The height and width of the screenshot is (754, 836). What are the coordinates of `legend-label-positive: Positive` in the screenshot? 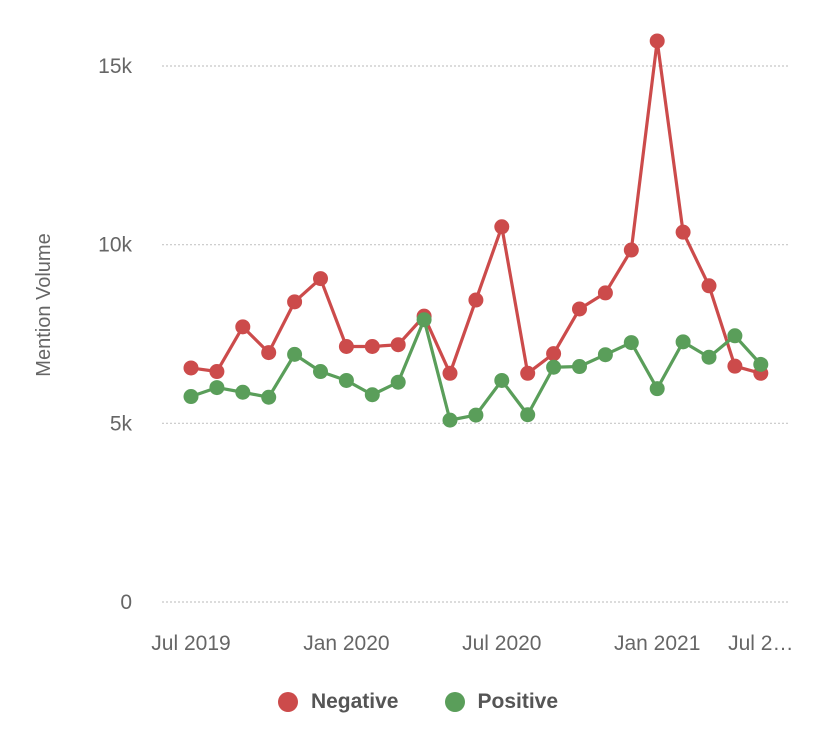 It's located at (518, 701).